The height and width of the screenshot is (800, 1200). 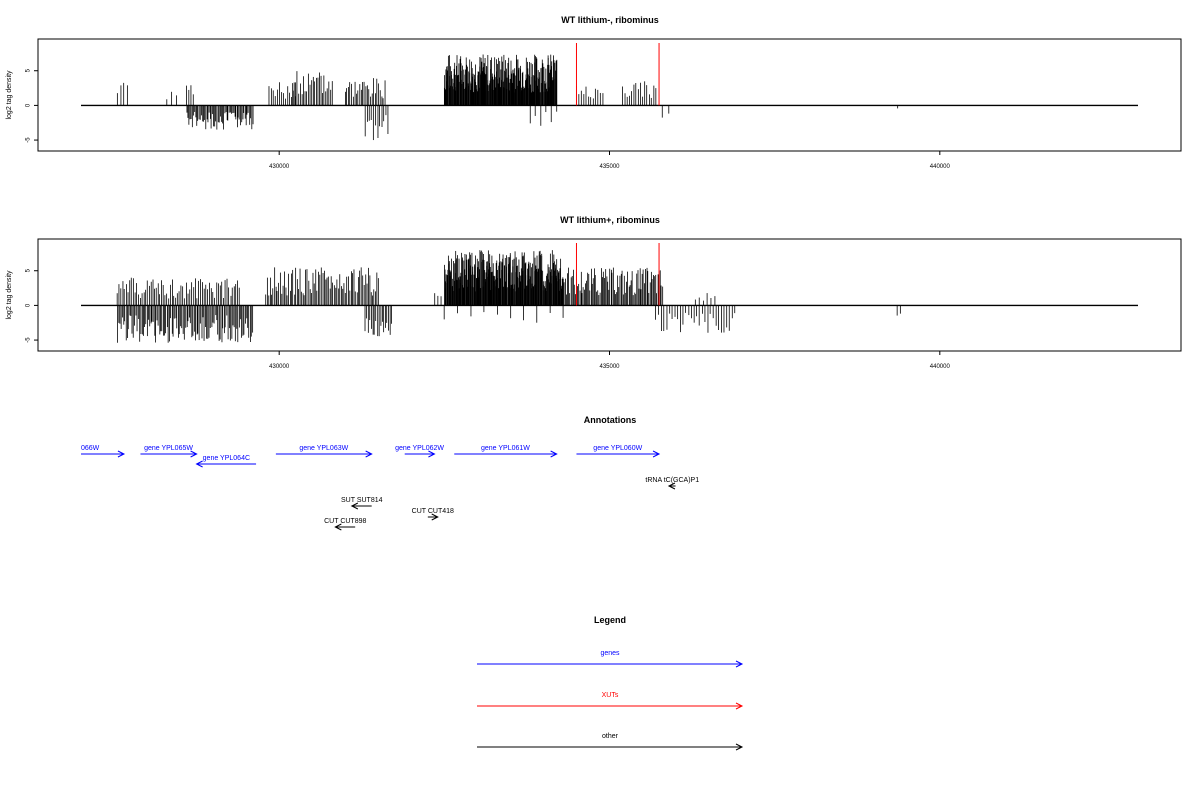 What do you see at coordinates (610, 700) in the screenshot?
I see `legend-items: genes XUTs other` at bounding box center [610, 700].